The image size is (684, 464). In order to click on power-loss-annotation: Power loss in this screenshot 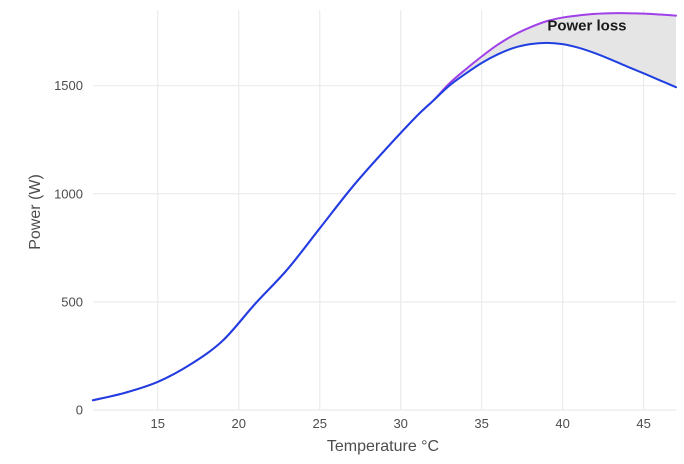, I will do `click(586, 26)`.